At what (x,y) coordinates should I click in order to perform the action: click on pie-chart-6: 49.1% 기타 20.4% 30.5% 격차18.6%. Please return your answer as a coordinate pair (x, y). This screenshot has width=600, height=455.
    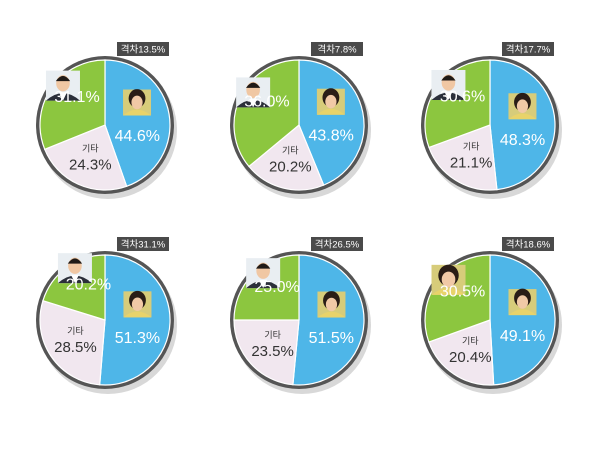
    Looking at the image, I should click on (491, 315).